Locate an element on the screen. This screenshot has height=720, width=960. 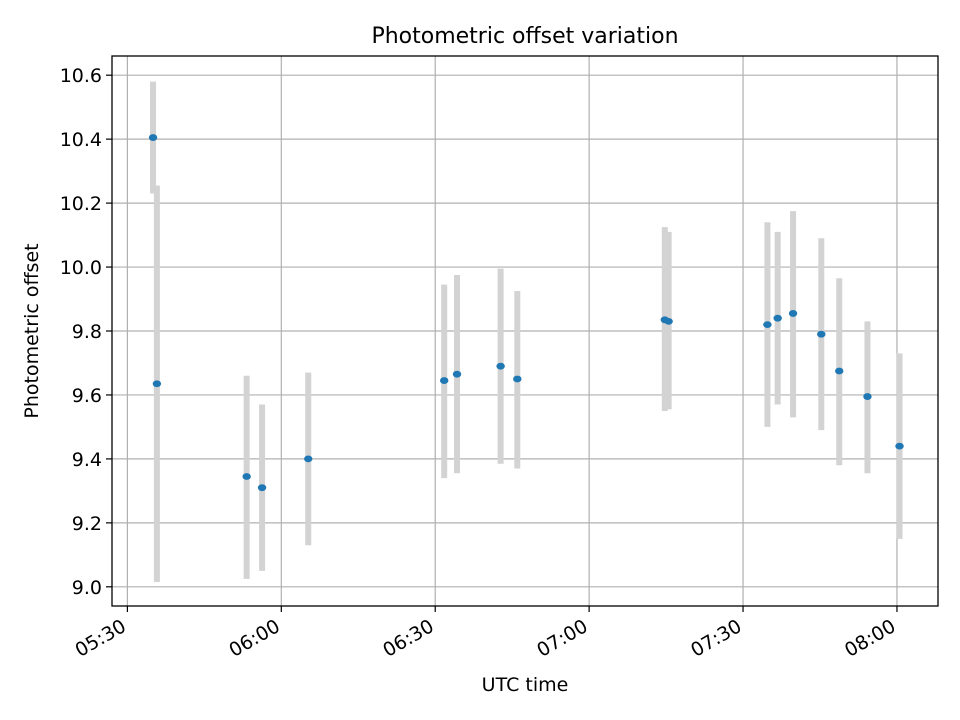
y-tick-label: 9.6 is located at coordinates (87, 396).